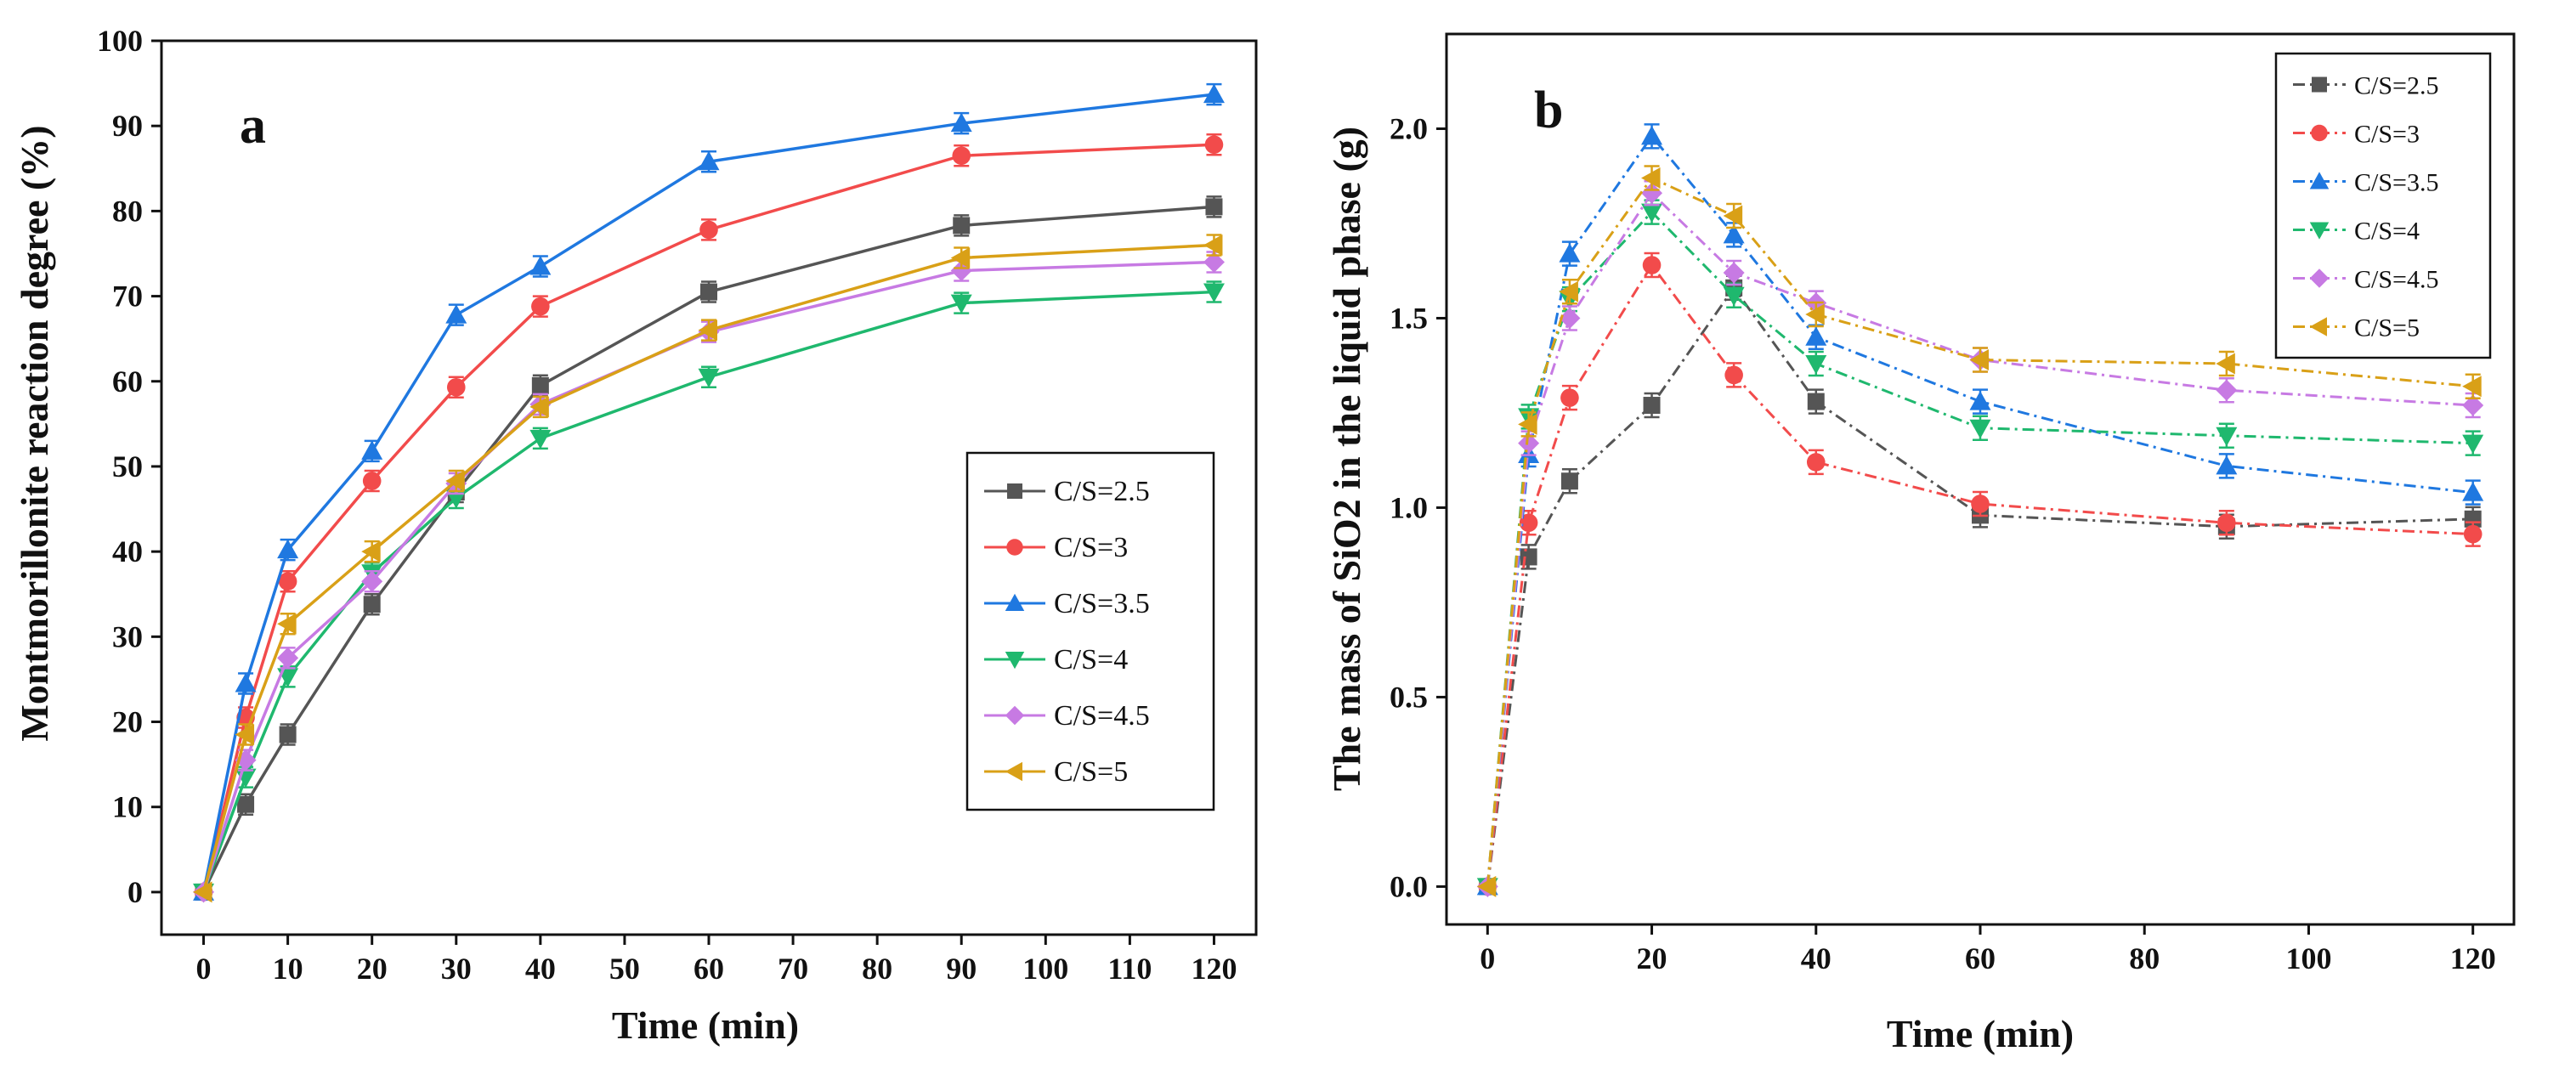  Describe the element at coordinates (34, 433) in the screenshot. I see `chart-a-y-axis-label: Montmorillonite reaction degree (%)` at that location.